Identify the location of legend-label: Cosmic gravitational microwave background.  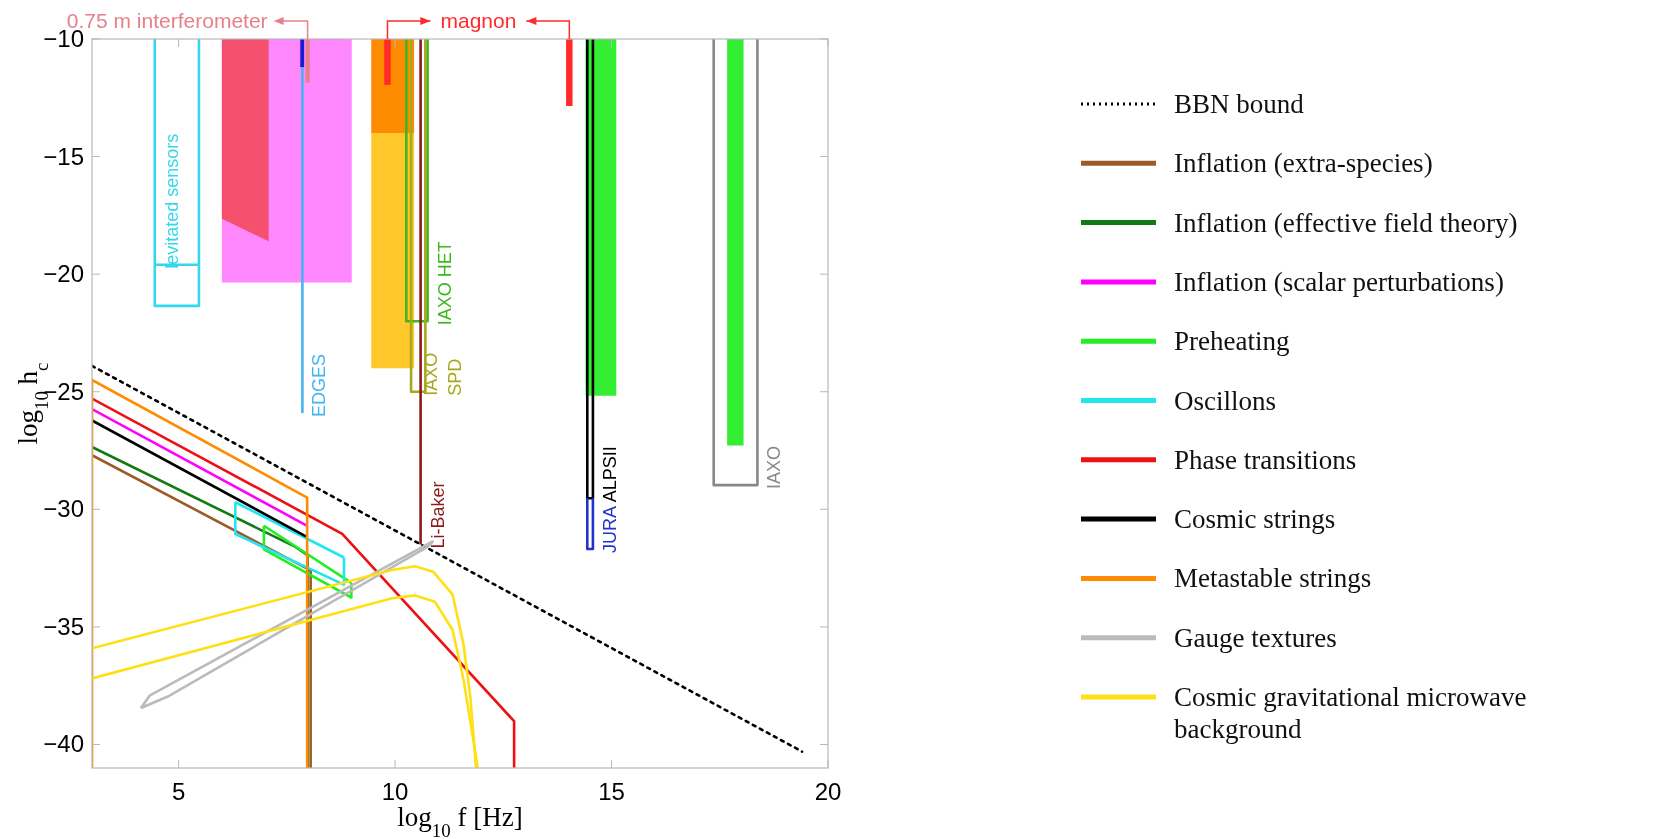
(1350, 713).